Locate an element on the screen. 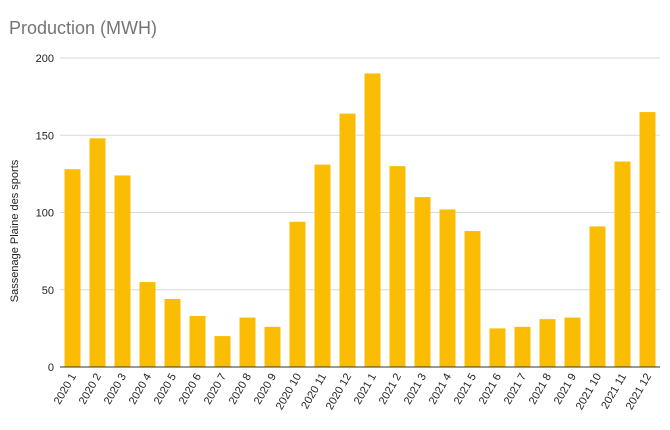 Image resolution: width=670 pixels, height=430 pixels. x-tick-label: 2020 3 is located at coordinates (115, 389).